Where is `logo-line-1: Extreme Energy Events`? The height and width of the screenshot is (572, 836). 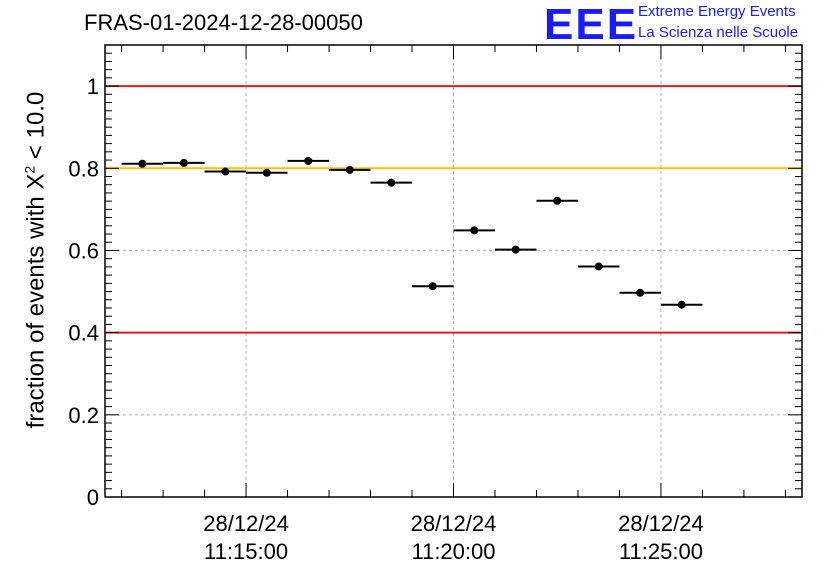 logo-line-1: Extreme Energy Events is located at coordinates (717, 11).